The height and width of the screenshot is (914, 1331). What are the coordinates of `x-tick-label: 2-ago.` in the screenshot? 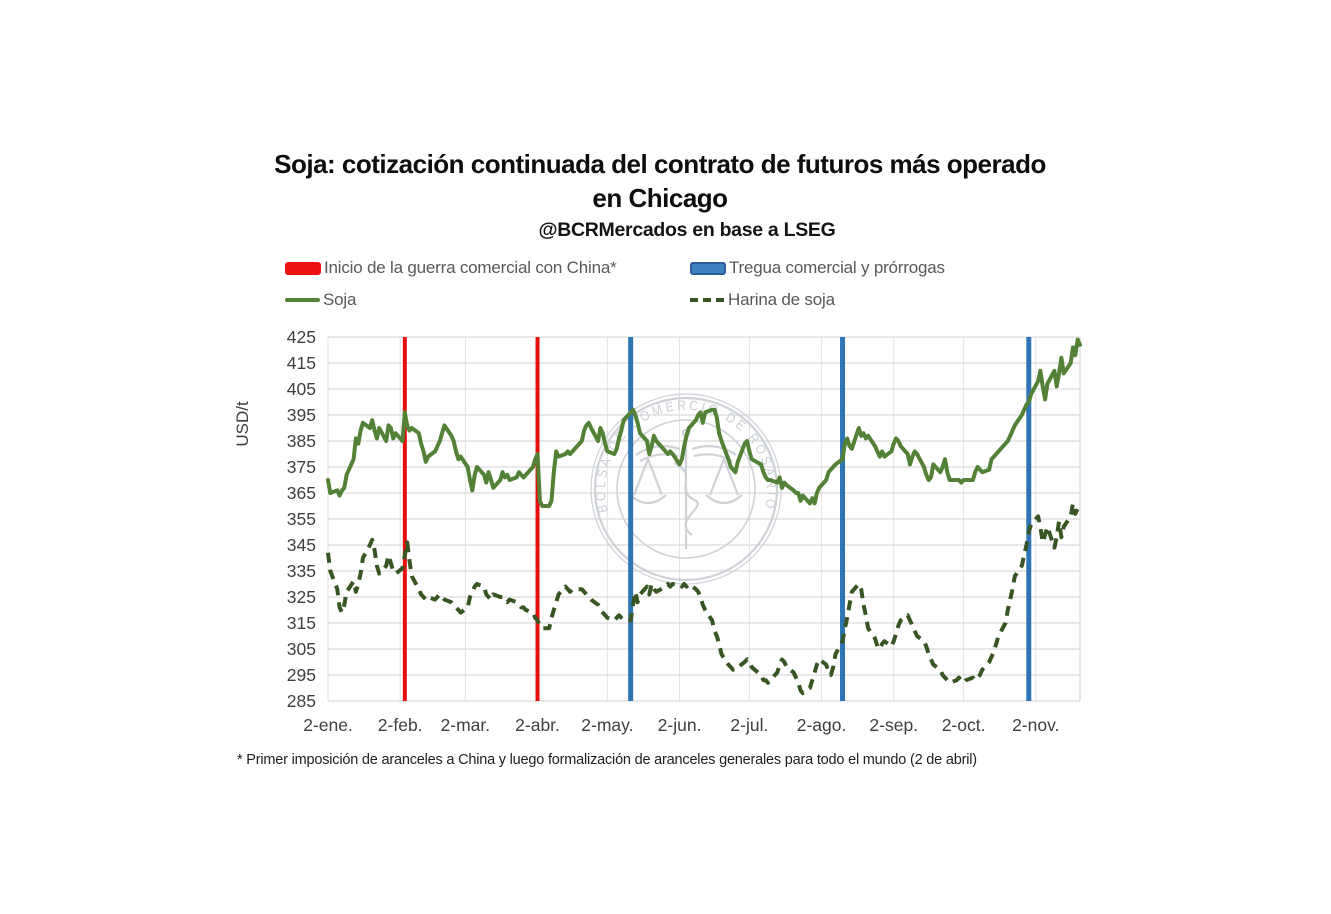 It's located at (822, 725).